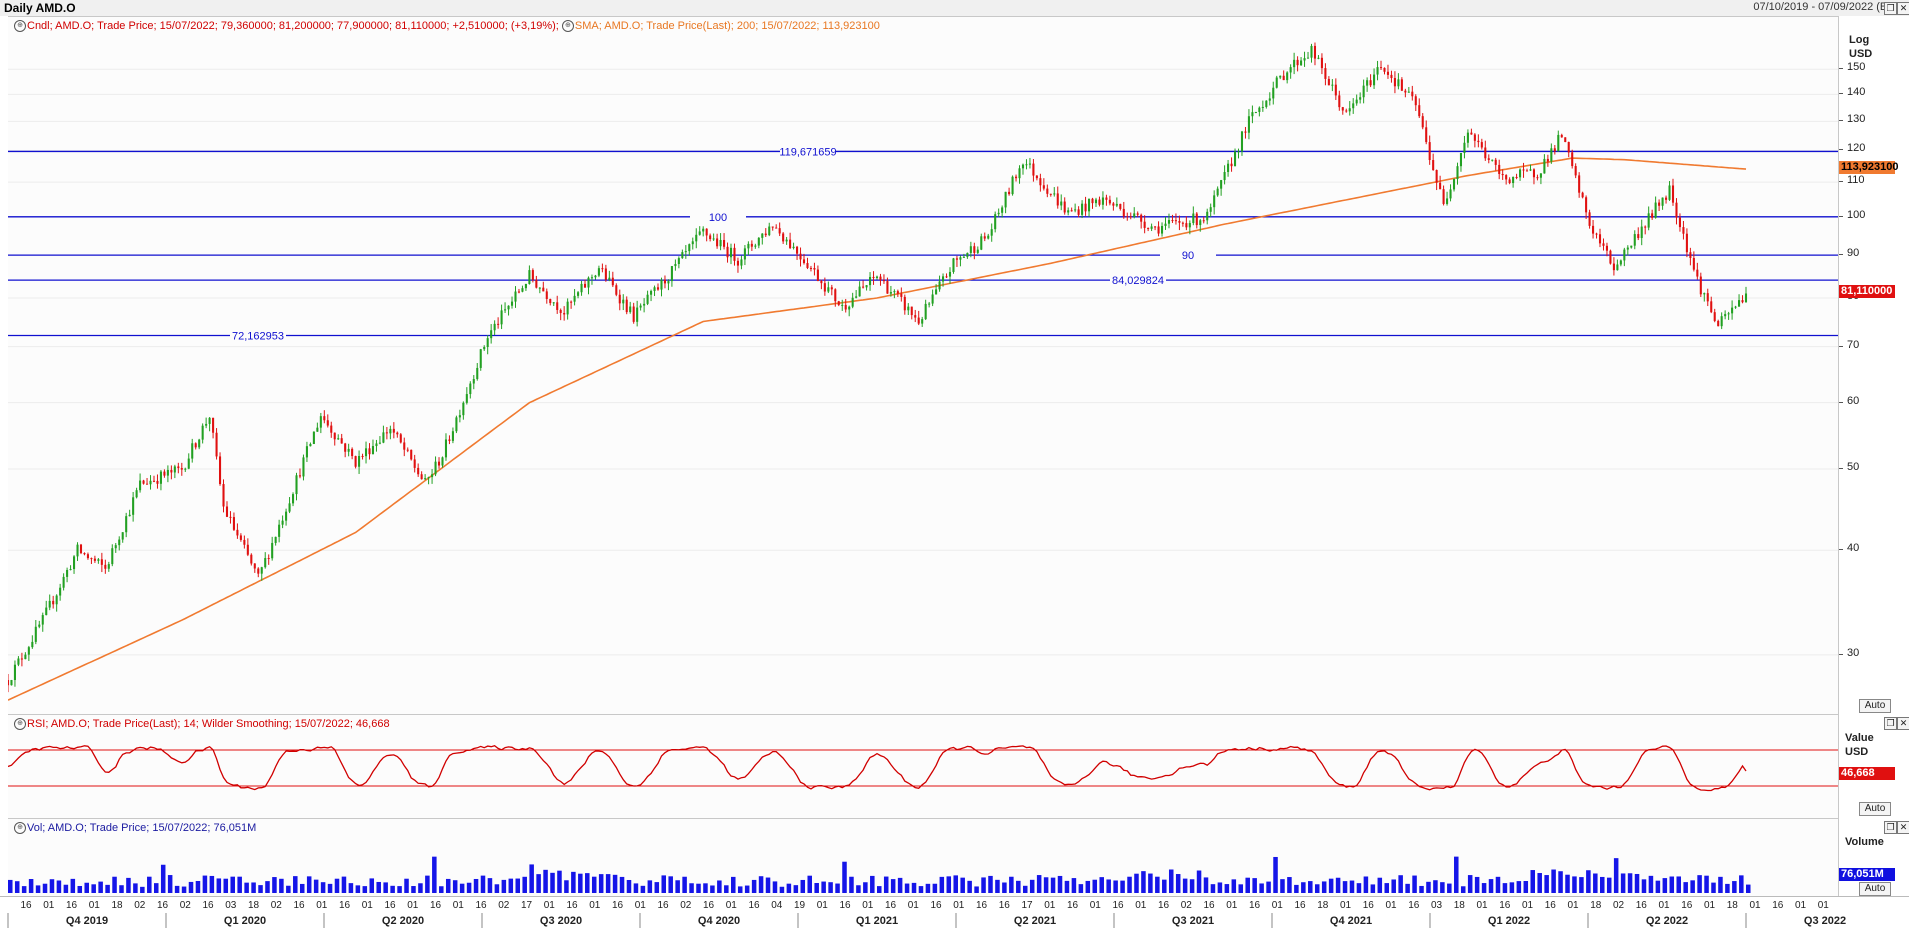  What do you see at coordinates (1875, 889) in the screenshot?
I see `vol-auto-button: Auto` at bounding box center [1875, 889].